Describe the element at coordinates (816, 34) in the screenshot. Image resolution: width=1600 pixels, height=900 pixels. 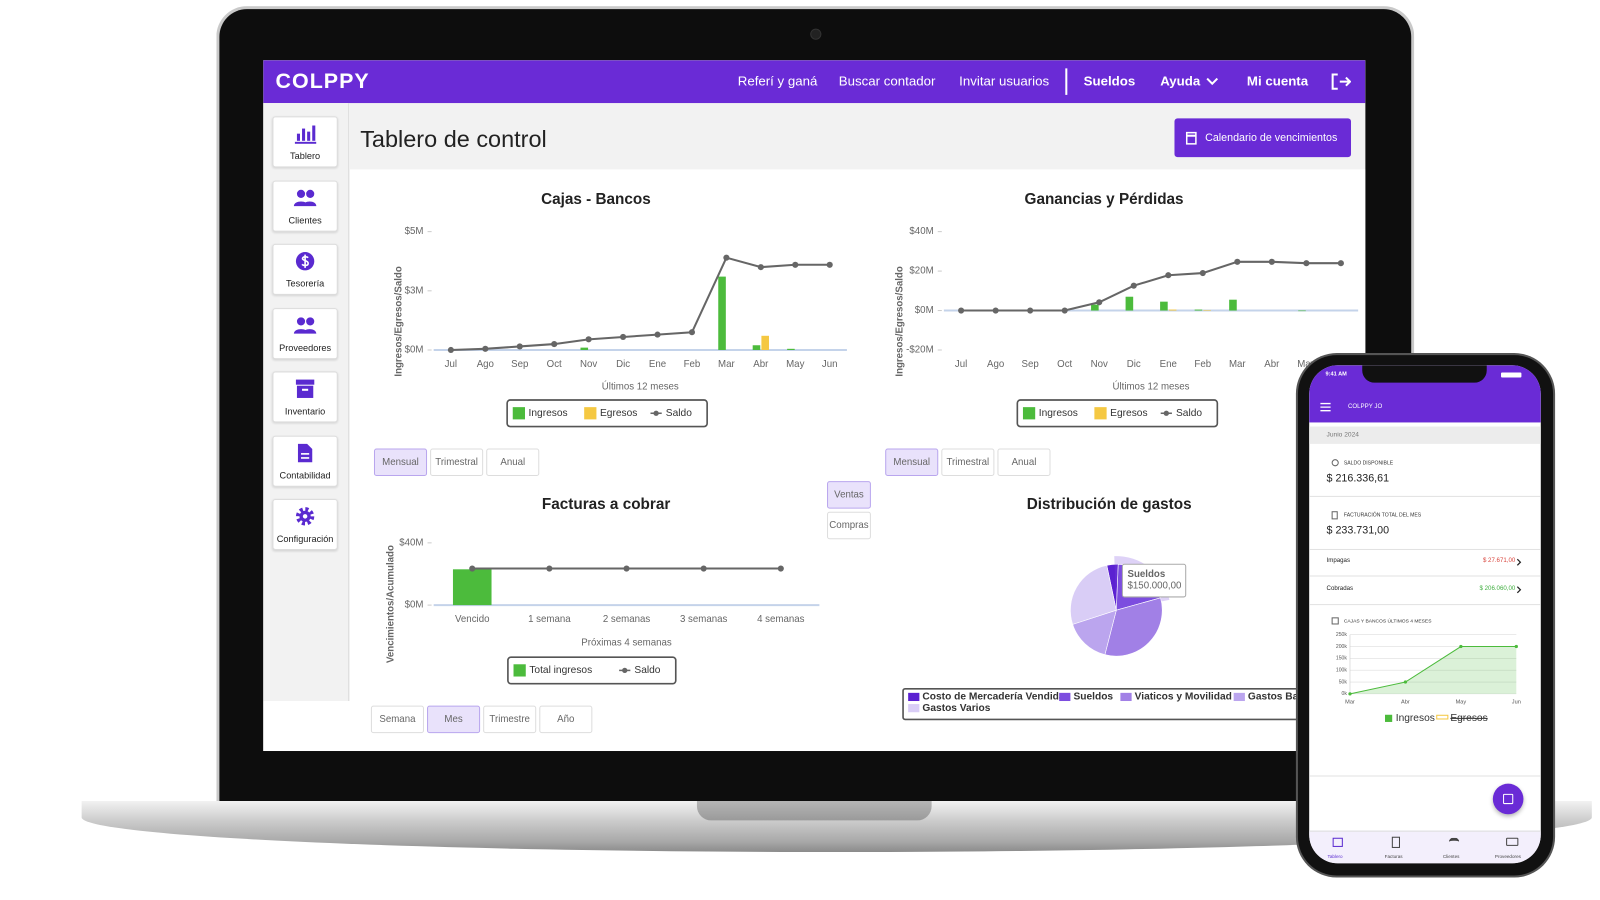
I see `camera` at that location.